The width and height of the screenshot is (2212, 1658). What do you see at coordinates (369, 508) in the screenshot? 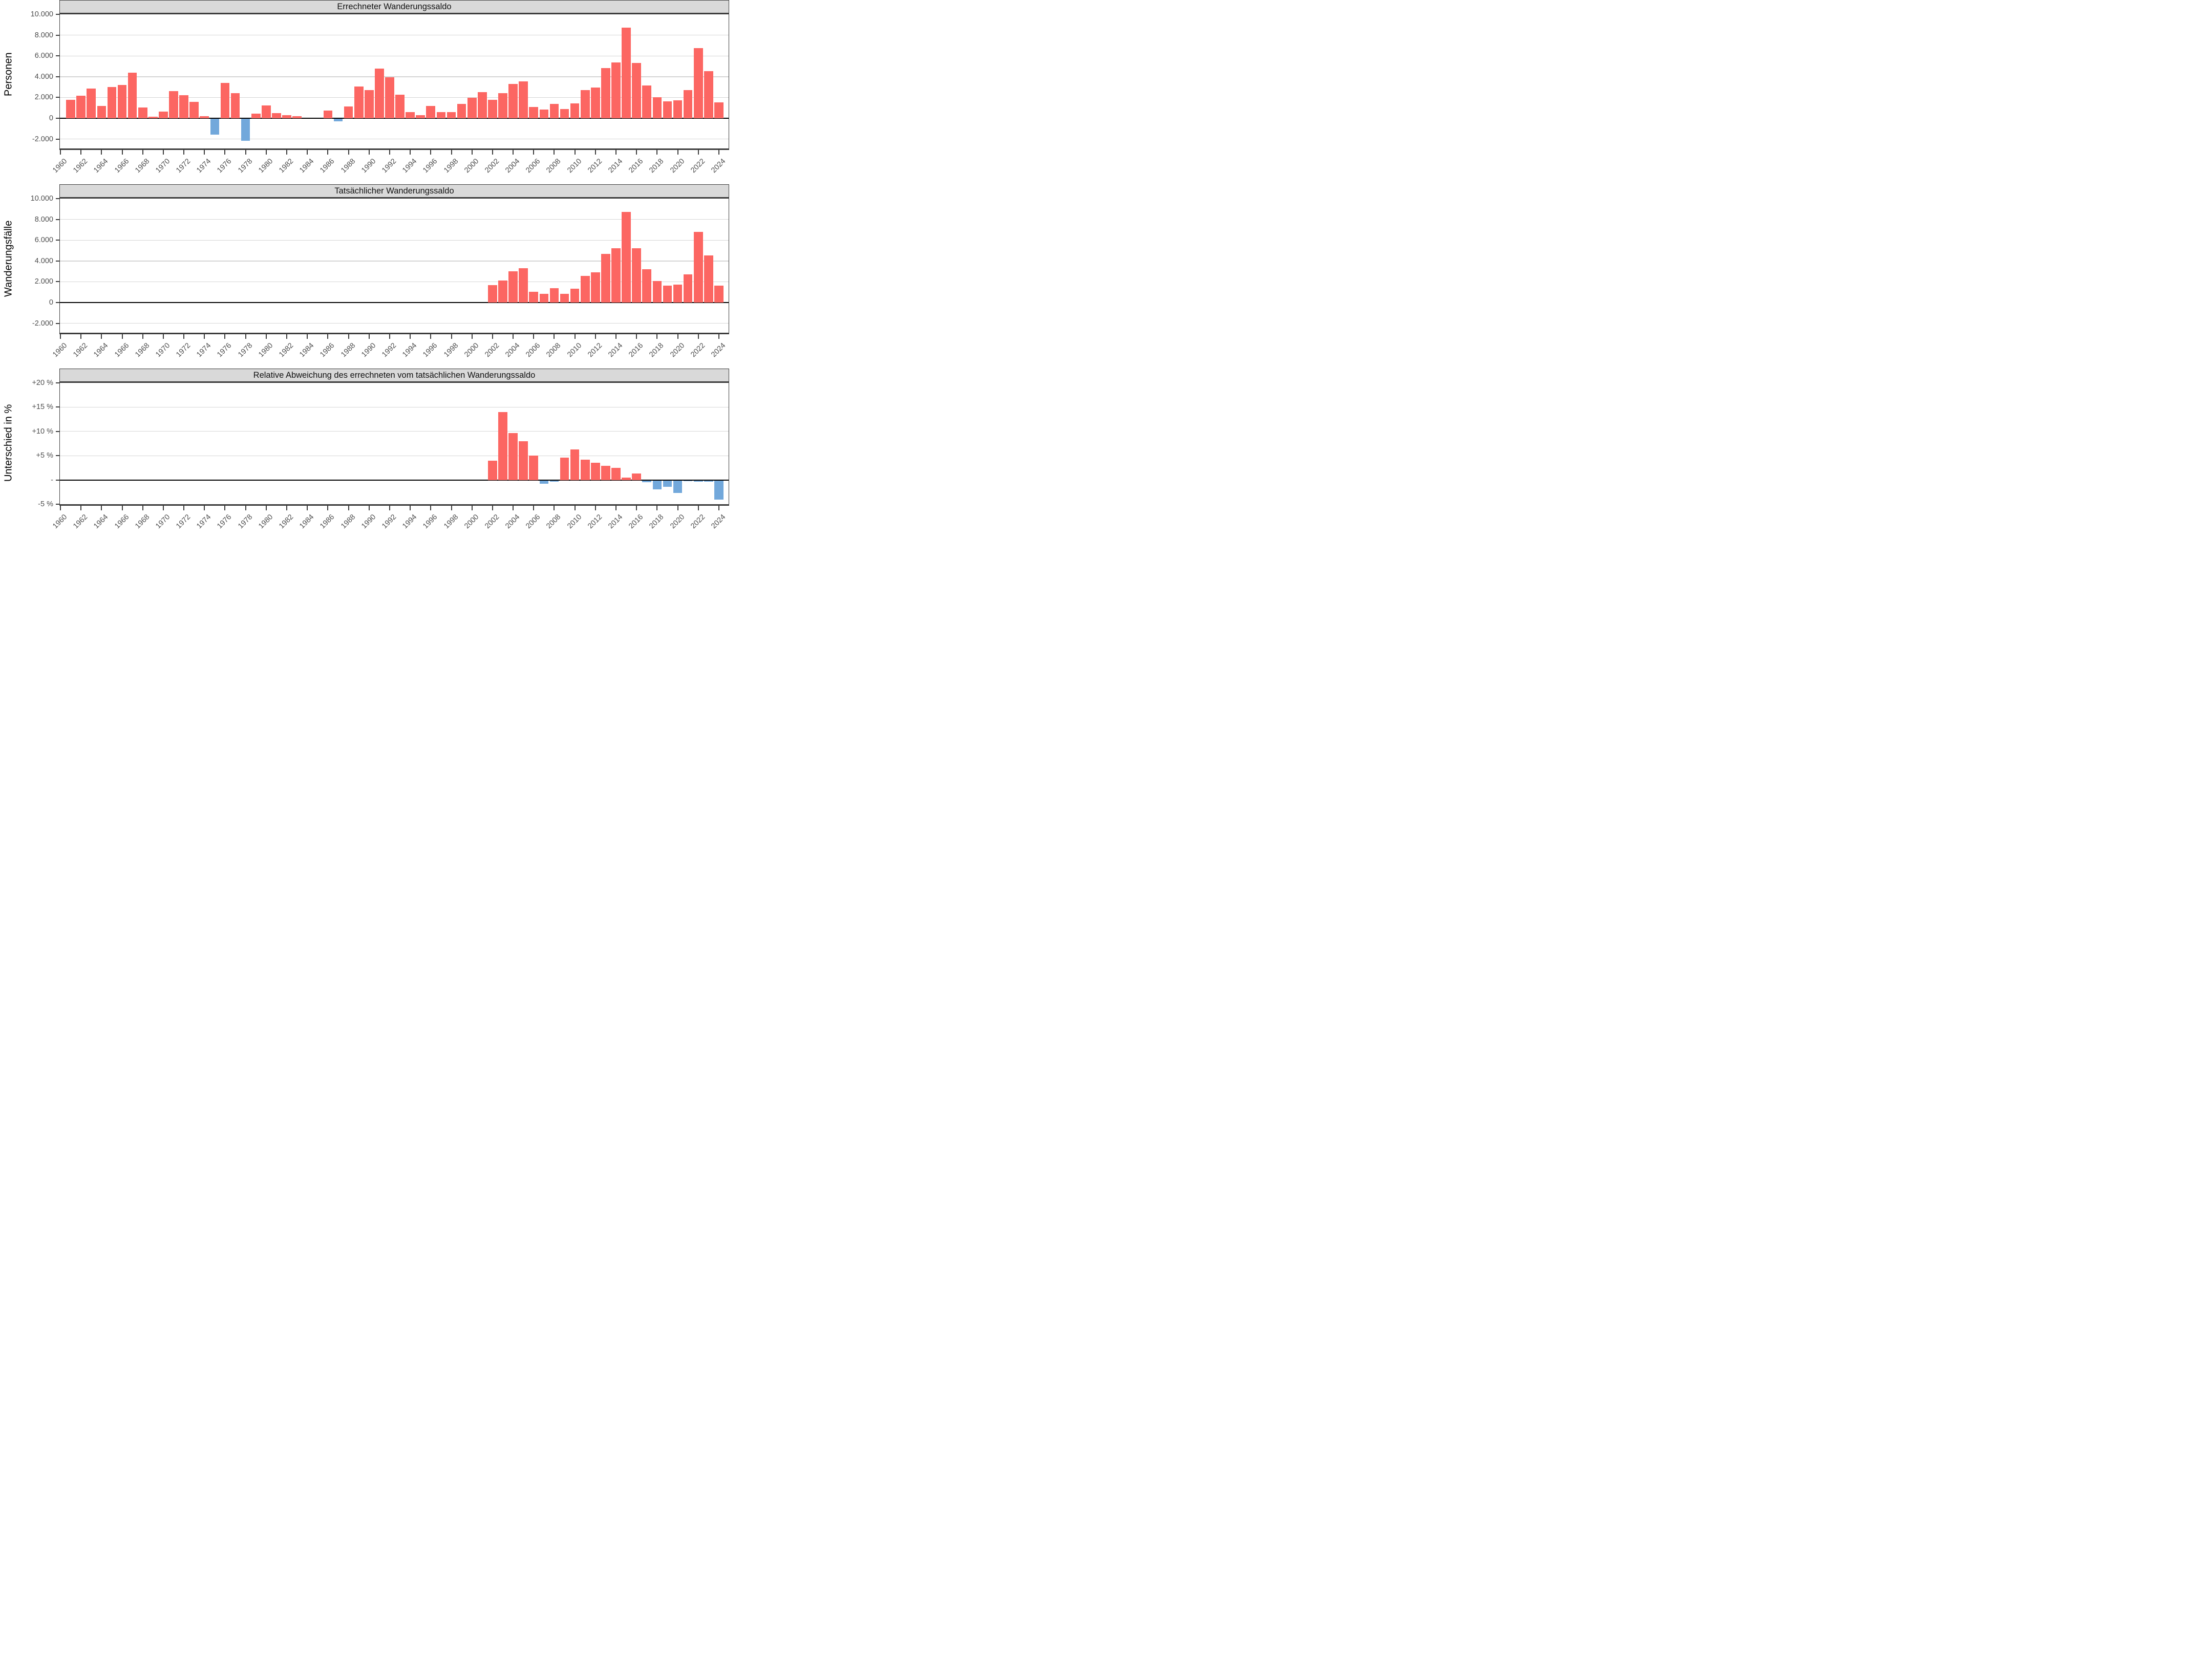
I see `x-tick-1990` at bounding box center [369, 508].